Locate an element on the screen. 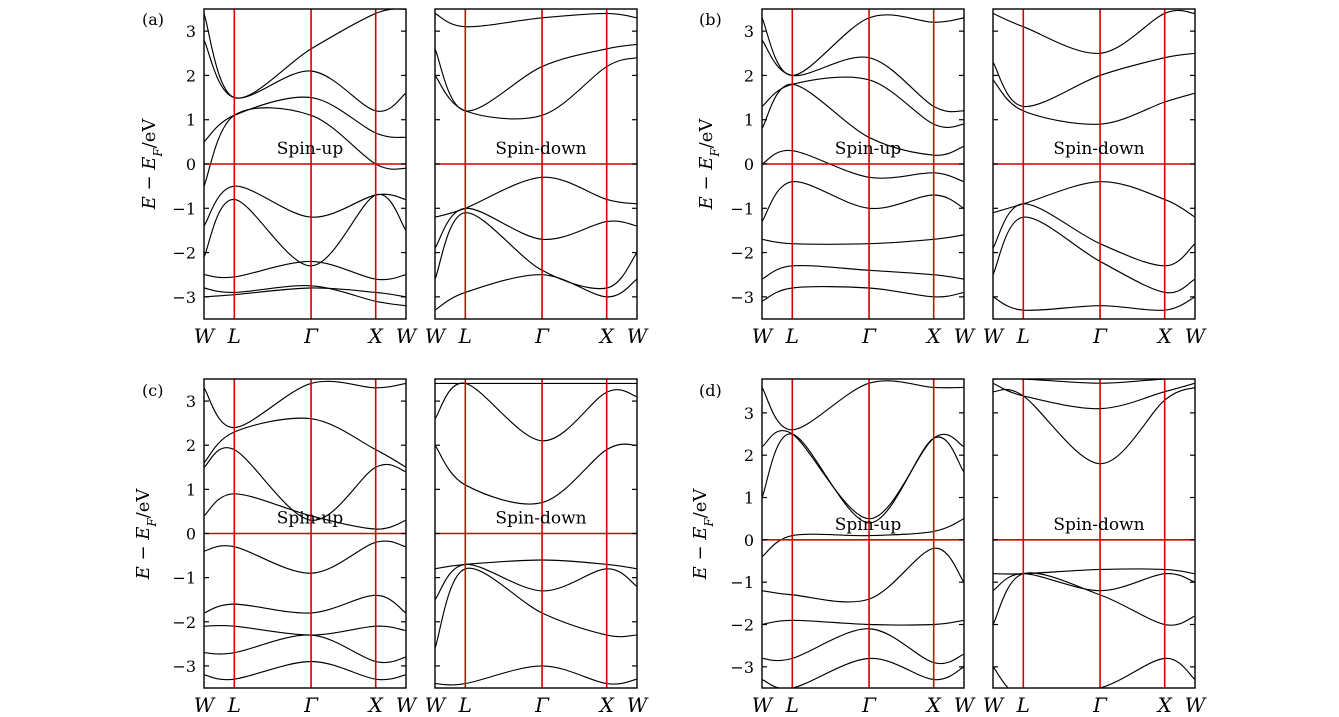 The height and width of the screenshot is (717, 1339). band-b1 is located at coordinates (1094, 672).